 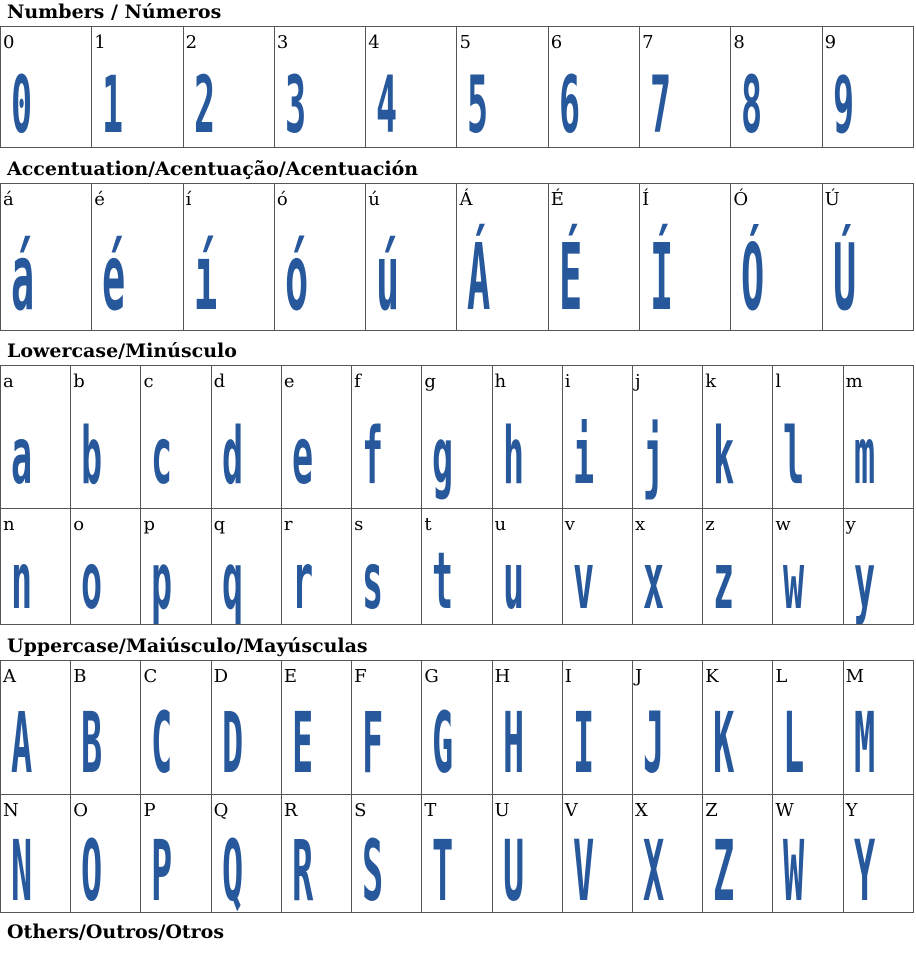 I want to click on section-title-numbers: Numbers / Números, so click(x=114, y=12).